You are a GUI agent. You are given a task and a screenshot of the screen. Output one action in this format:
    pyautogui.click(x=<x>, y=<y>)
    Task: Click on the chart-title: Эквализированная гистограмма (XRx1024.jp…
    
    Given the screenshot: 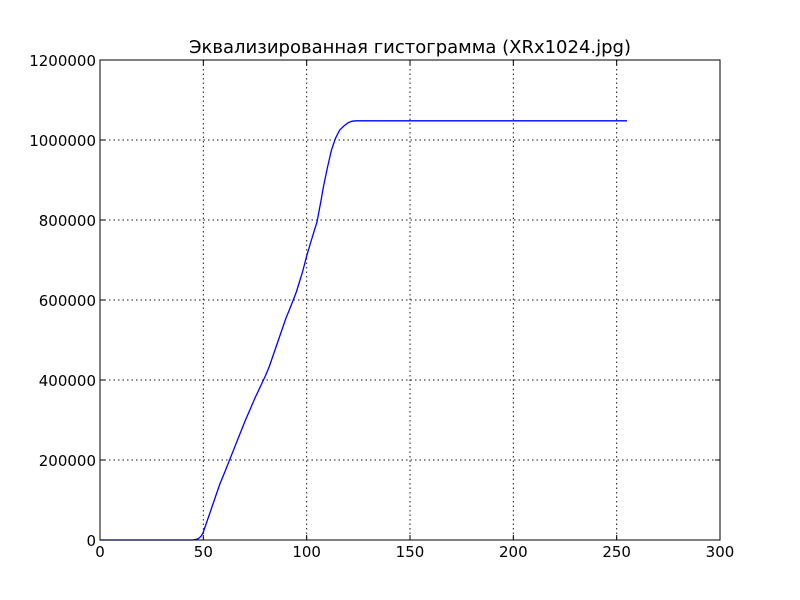 What is the action you would take?
    pyautogui.click(x=410, y=47)
    